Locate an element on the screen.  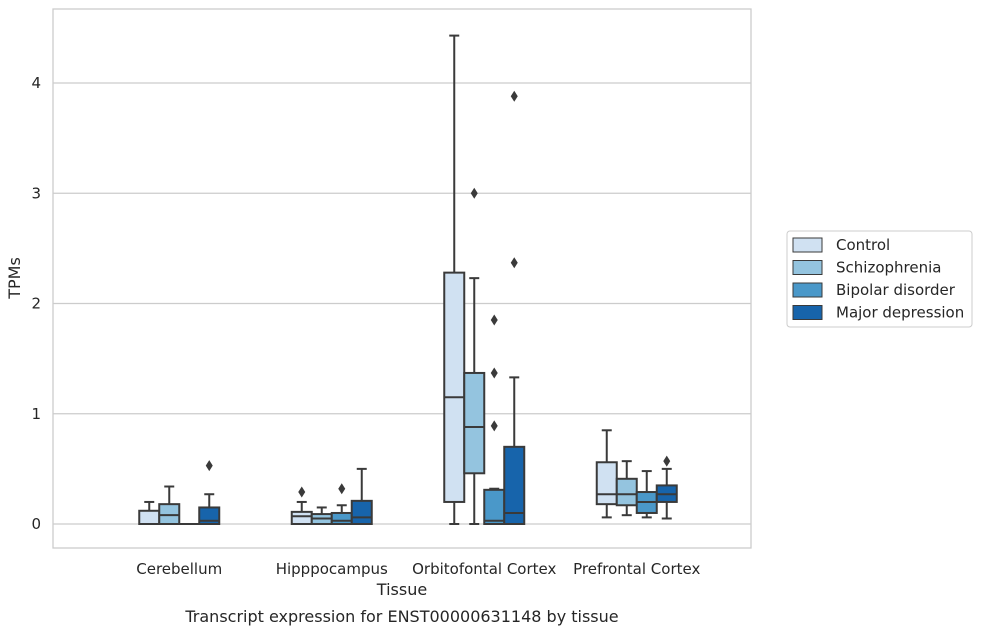
x-tick-label: Prefrontal Cortex is located at coordinates (636, 569).